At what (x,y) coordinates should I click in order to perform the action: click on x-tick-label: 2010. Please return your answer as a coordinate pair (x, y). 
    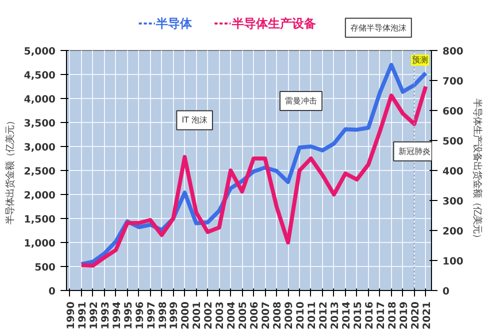
    Looking at the image, I should click on (301, 315).